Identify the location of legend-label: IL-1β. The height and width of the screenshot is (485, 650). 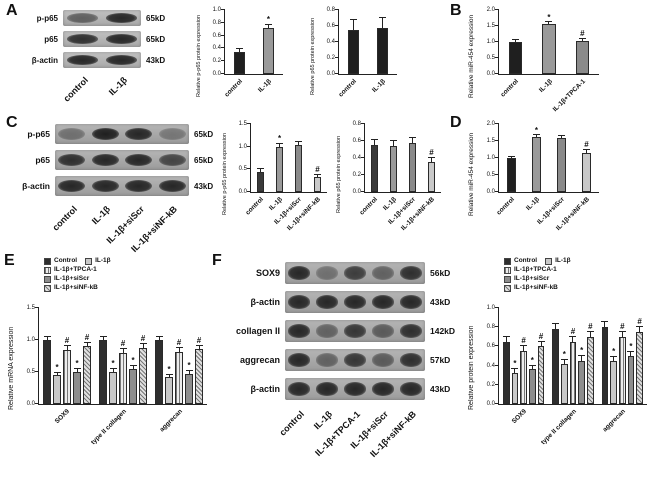
(103, 261).